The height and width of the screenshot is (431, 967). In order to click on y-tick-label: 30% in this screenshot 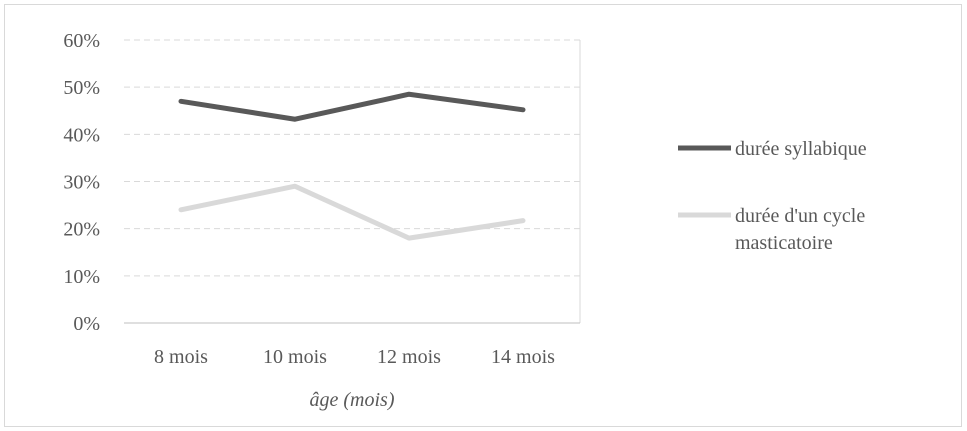, I will do `click(81, 183)`.